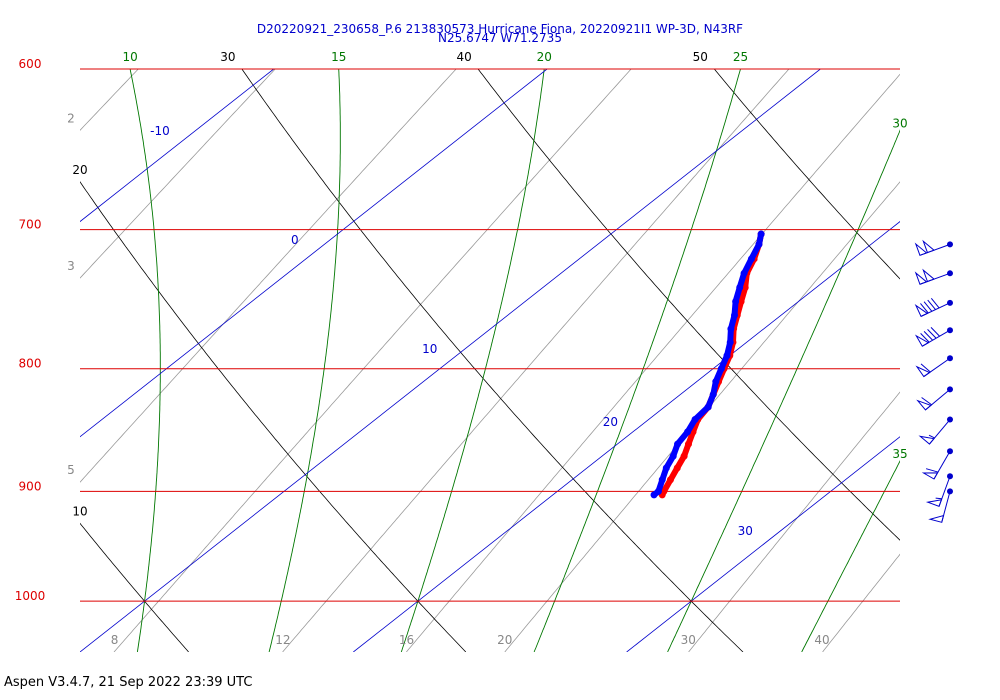 The height and width of the screenshot is (700, 1000). I want to click on mixing-ratio-label: 30, so click(688, 640).